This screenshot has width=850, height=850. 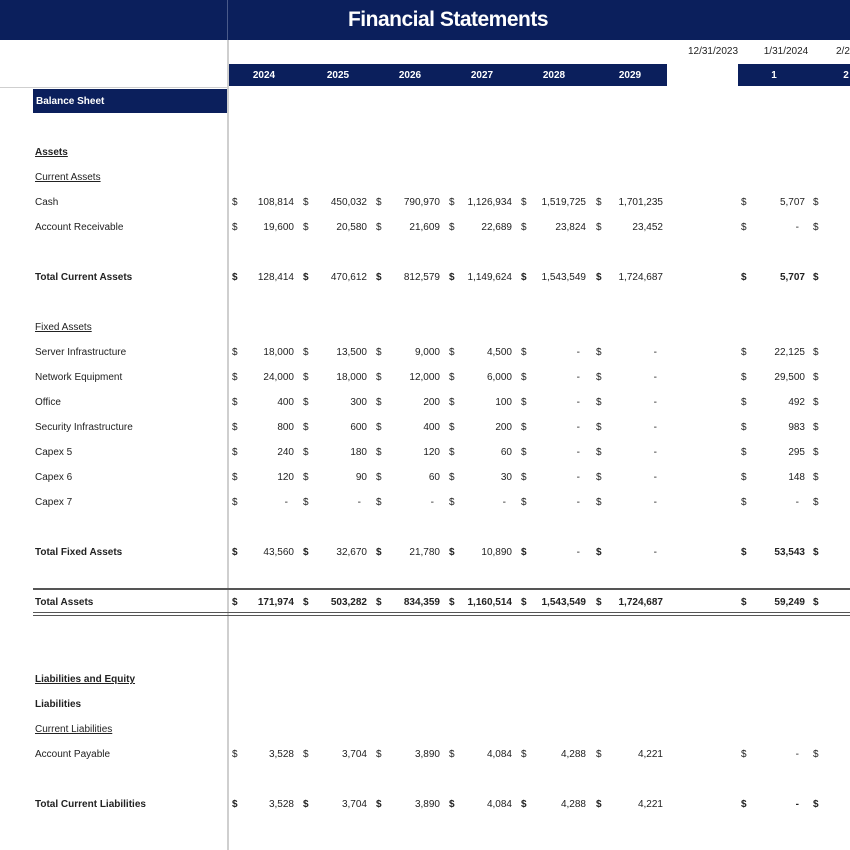 I want to click on month-header-2: 2, so click(x=846, y=75).